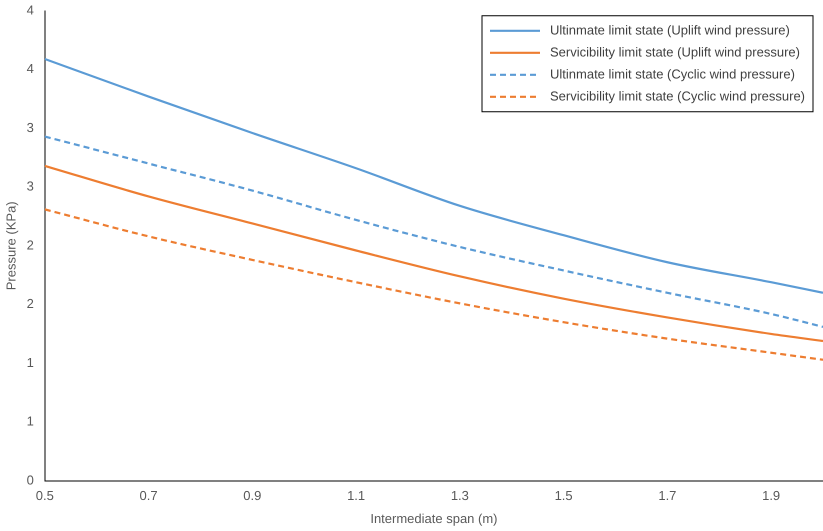 This screenshot has height=531, width=823. I want to click on x-tick-label: 1.7, so click(667, 496).